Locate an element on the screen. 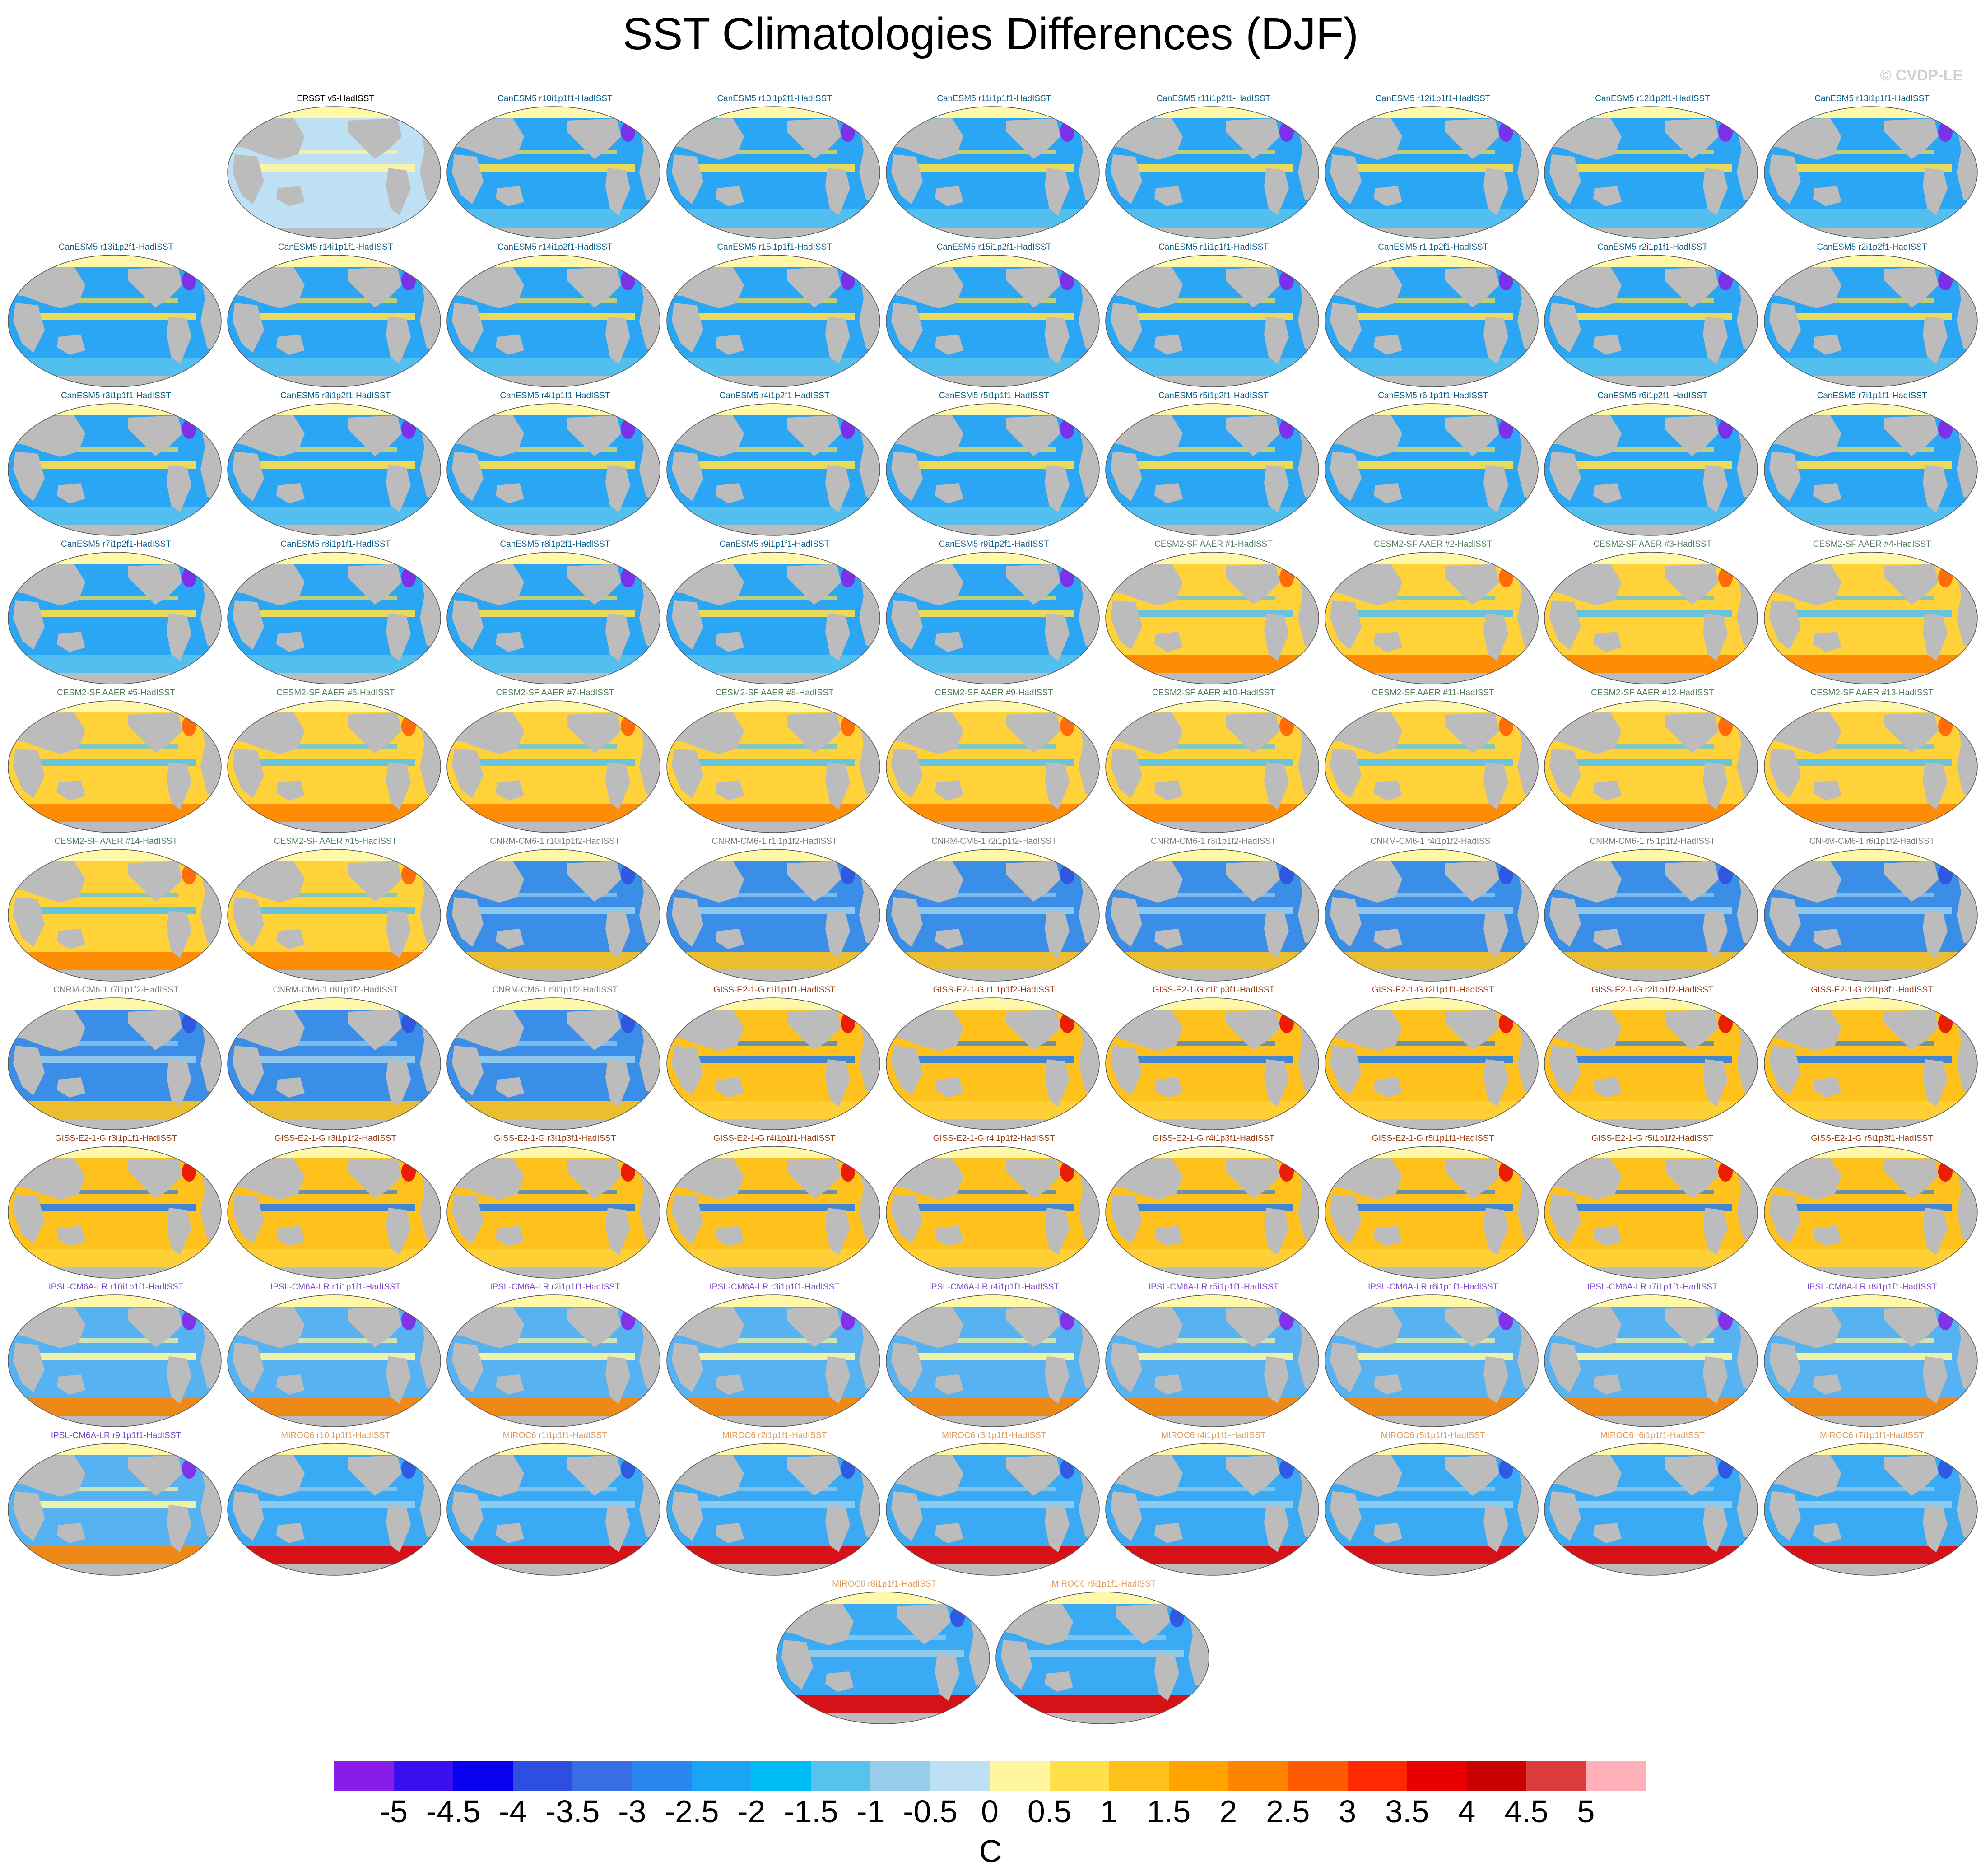  panel-title: CESM2-SF AAER #14-HadISST is located at coordinates (116, 841).